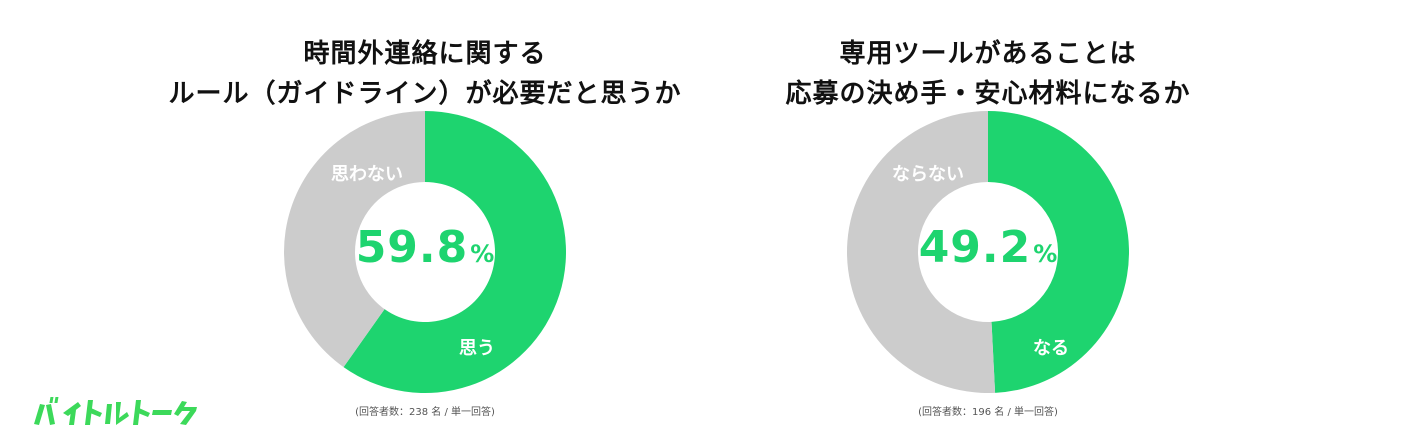  What do you see at coordinates (928, 174) in the screenshot?
I see `chart2-secondary-label: ならない` at bounding box center [928, 174].